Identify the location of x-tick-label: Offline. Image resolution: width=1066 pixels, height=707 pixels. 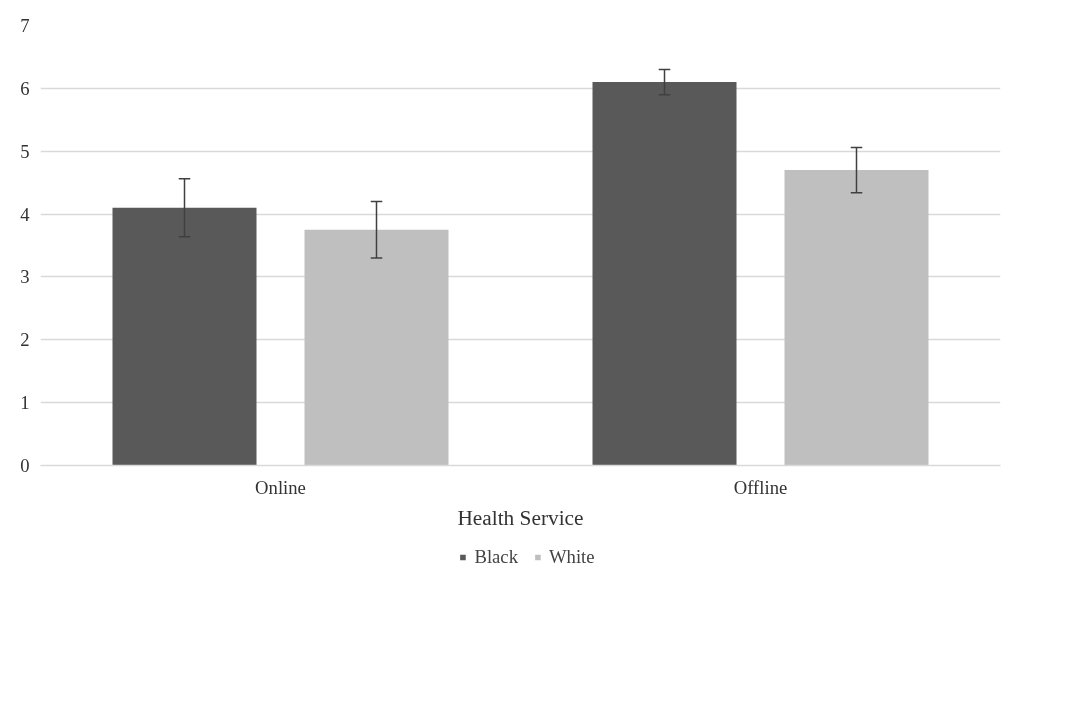
(760, 487).